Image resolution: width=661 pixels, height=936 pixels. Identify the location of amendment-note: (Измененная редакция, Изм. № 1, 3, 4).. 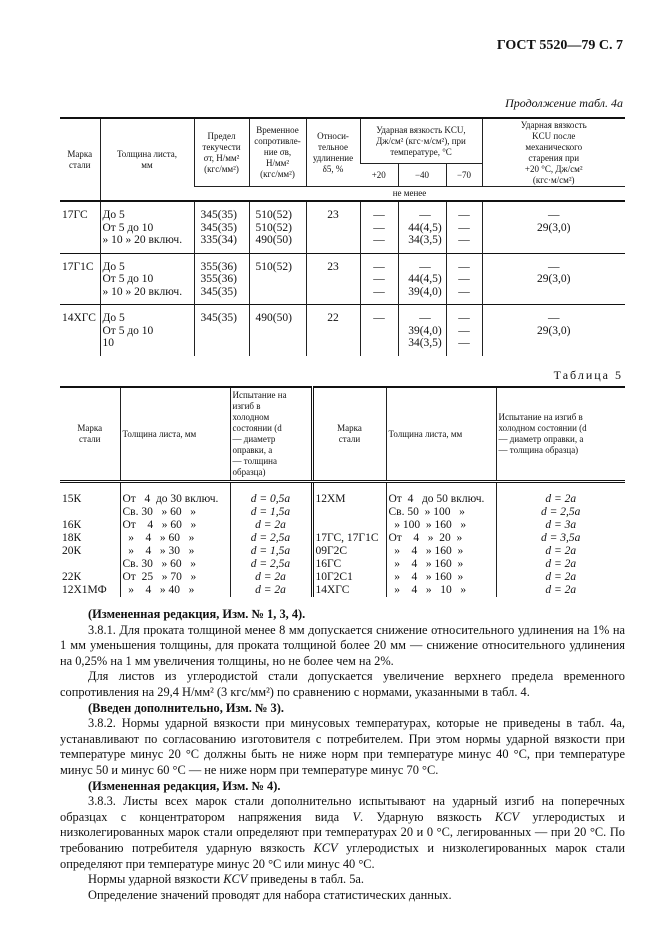
(342, 615).